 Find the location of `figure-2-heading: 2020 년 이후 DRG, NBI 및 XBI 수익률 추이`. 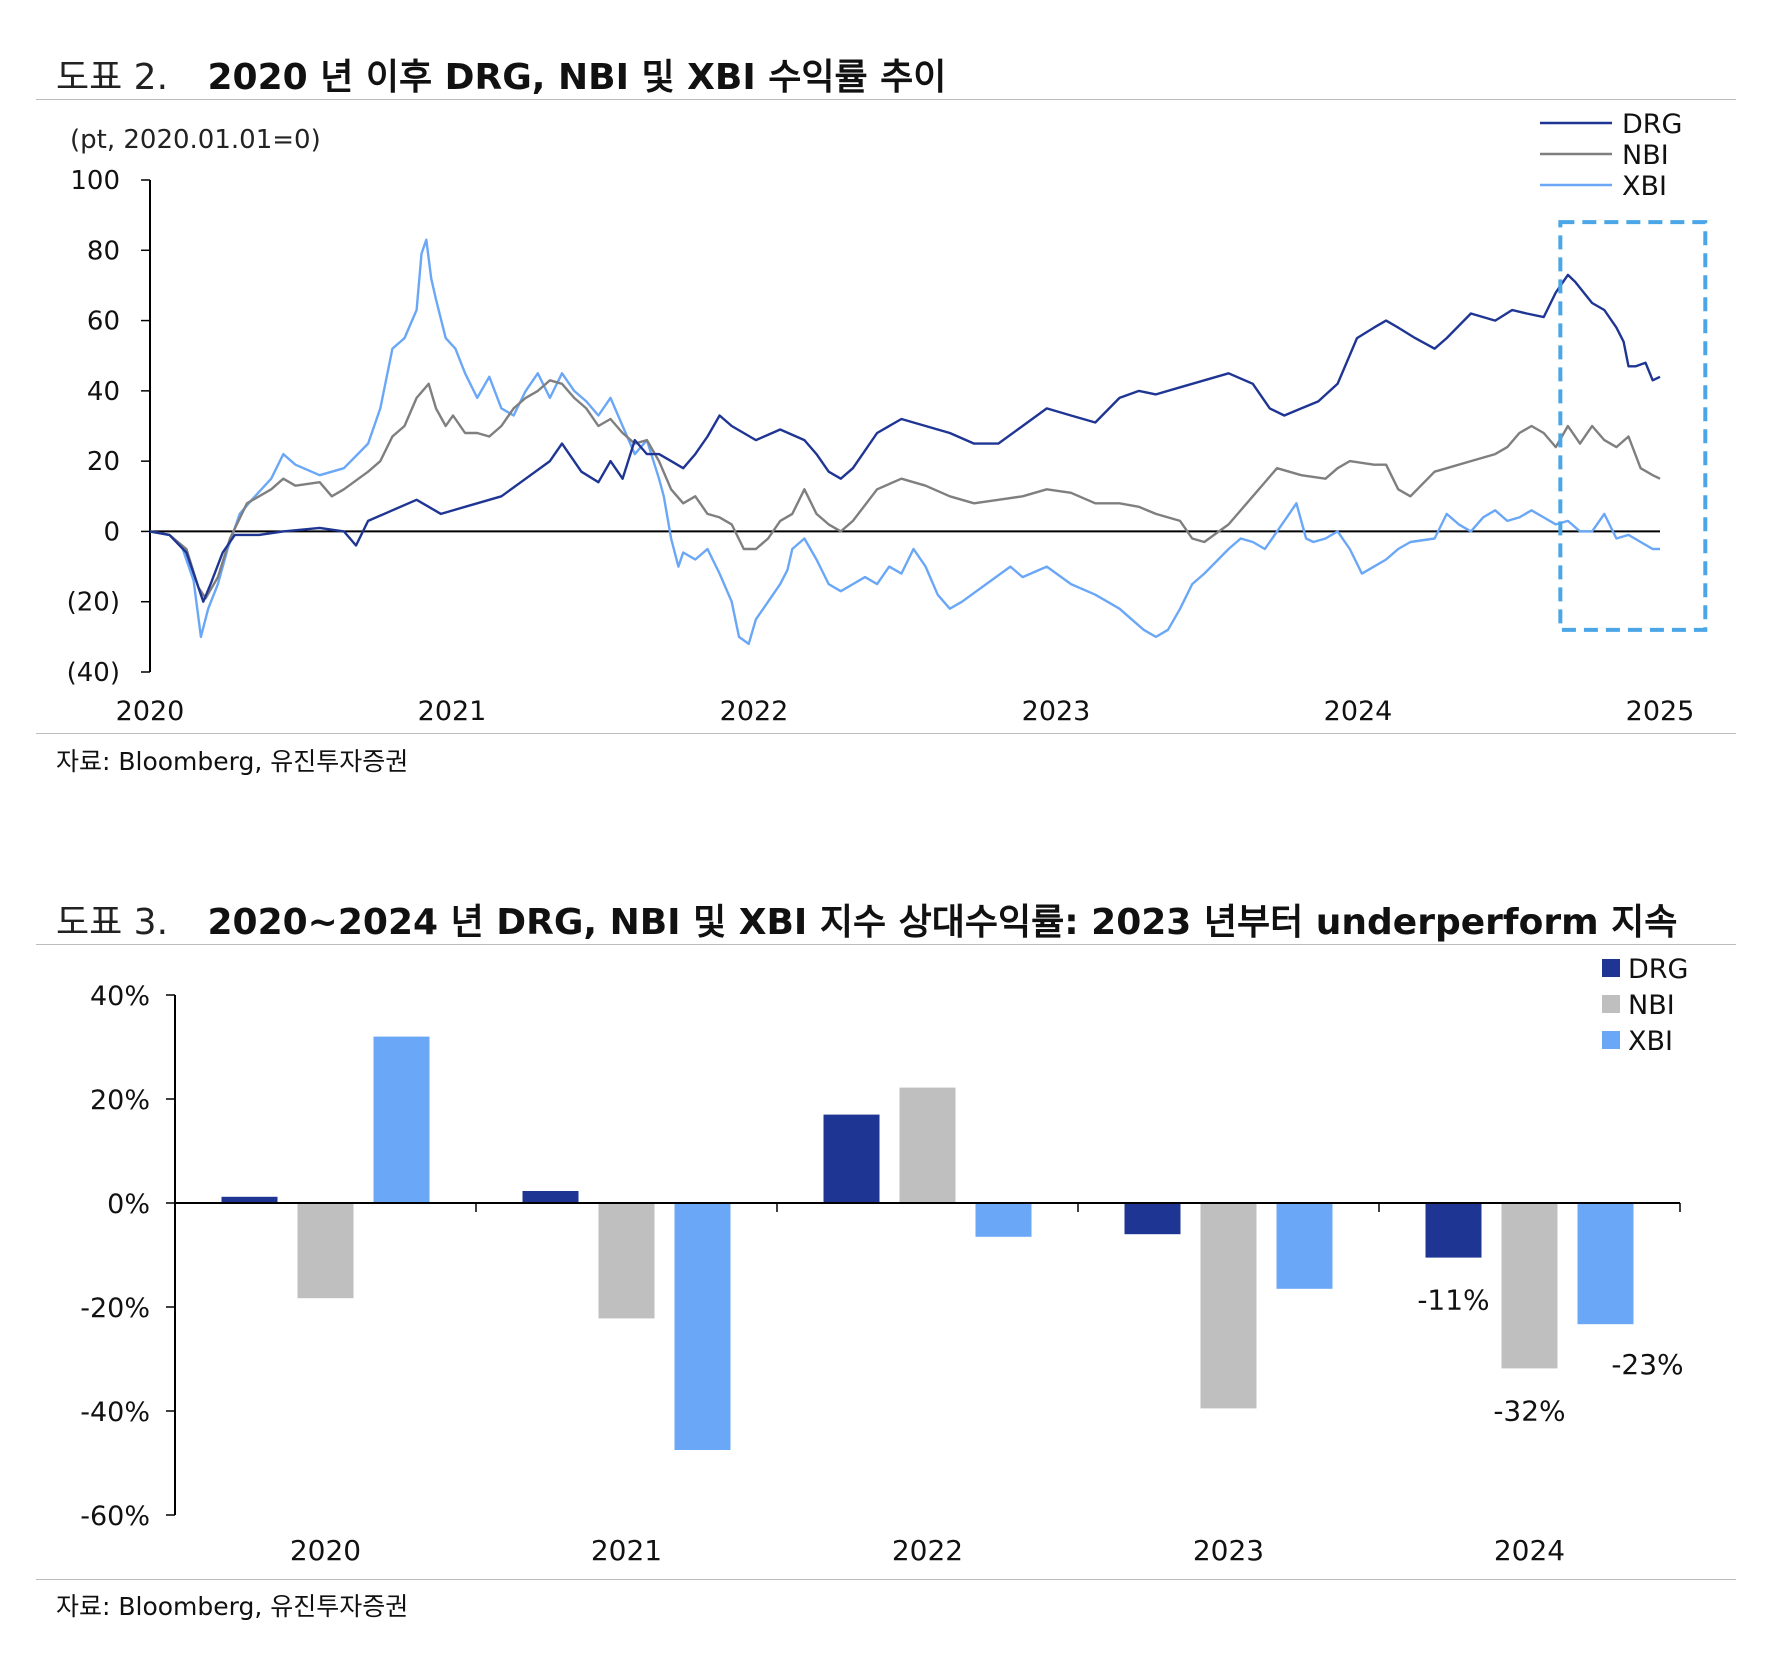

figure-2-heading: 2020 년 이후 DRG, NBI 및 XBI 수익률 추이 is located at coordinates (577, 77).